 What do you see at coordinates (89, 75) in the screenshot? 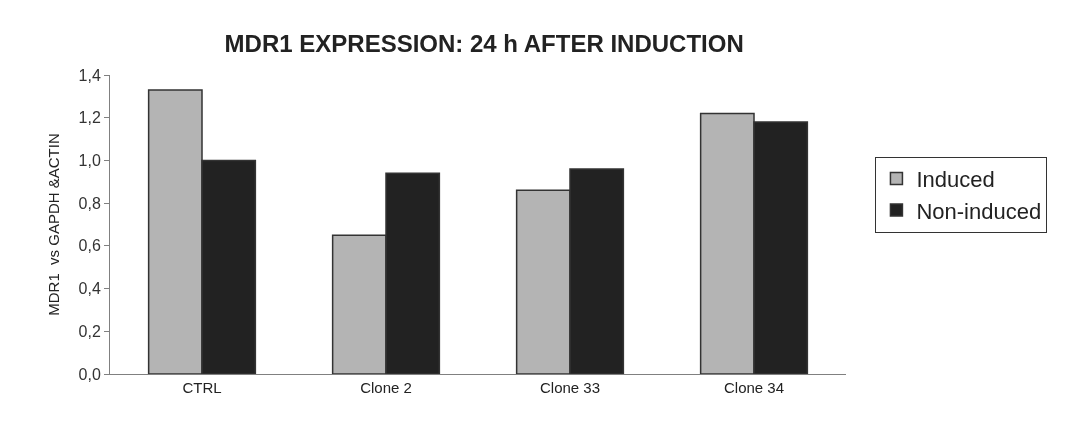
I see `y-tick-label: 1,4` at bounding box center [89, 75].